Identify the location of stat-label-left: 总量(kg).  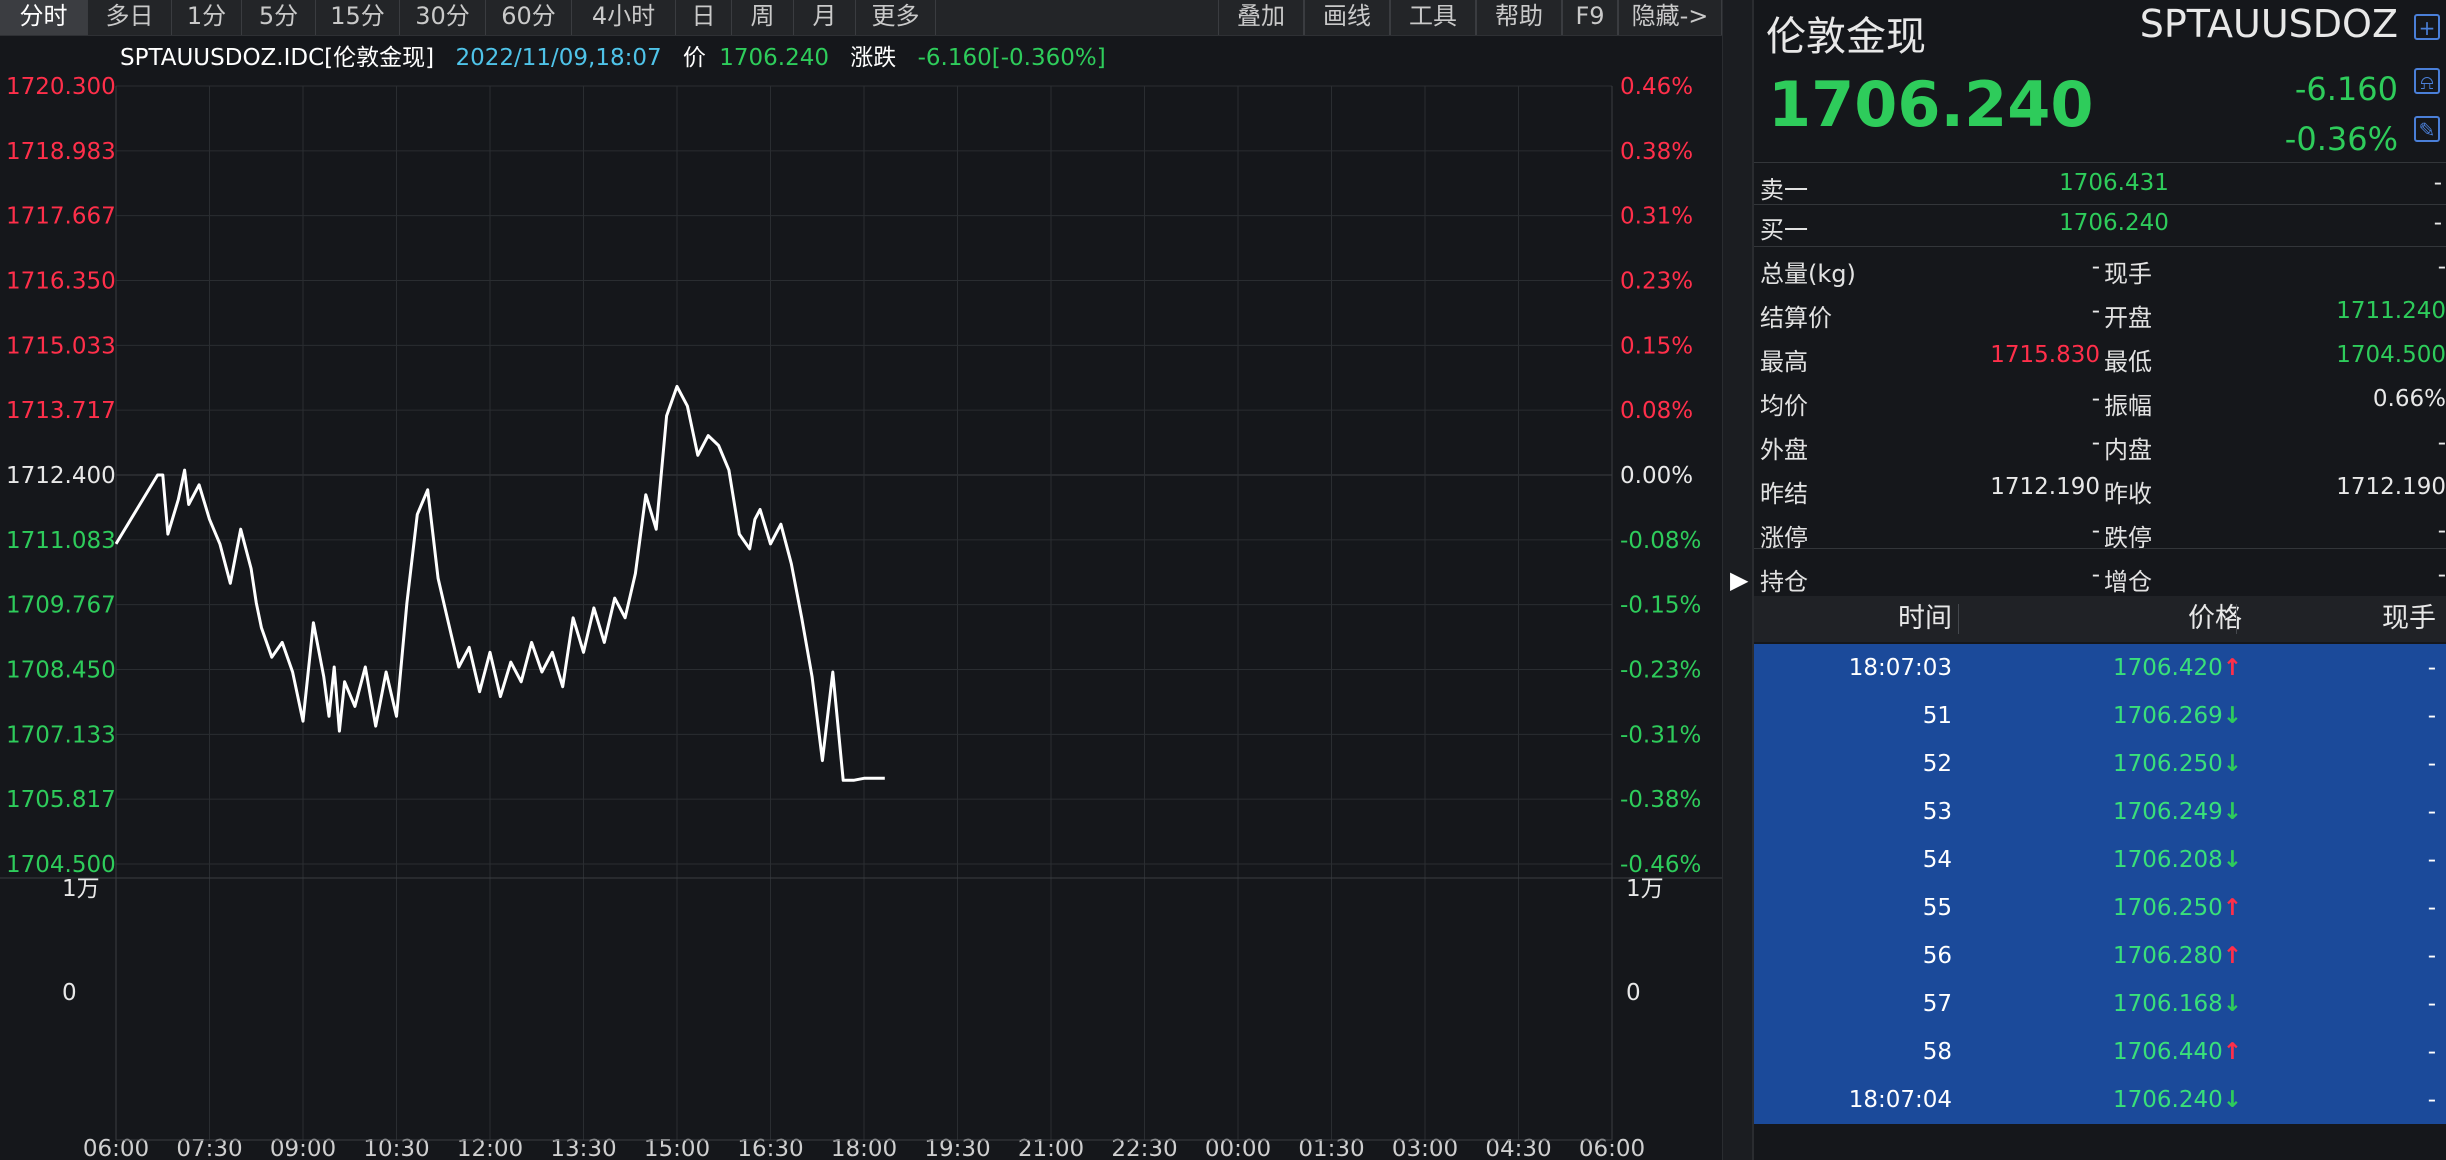
(1808, 274).